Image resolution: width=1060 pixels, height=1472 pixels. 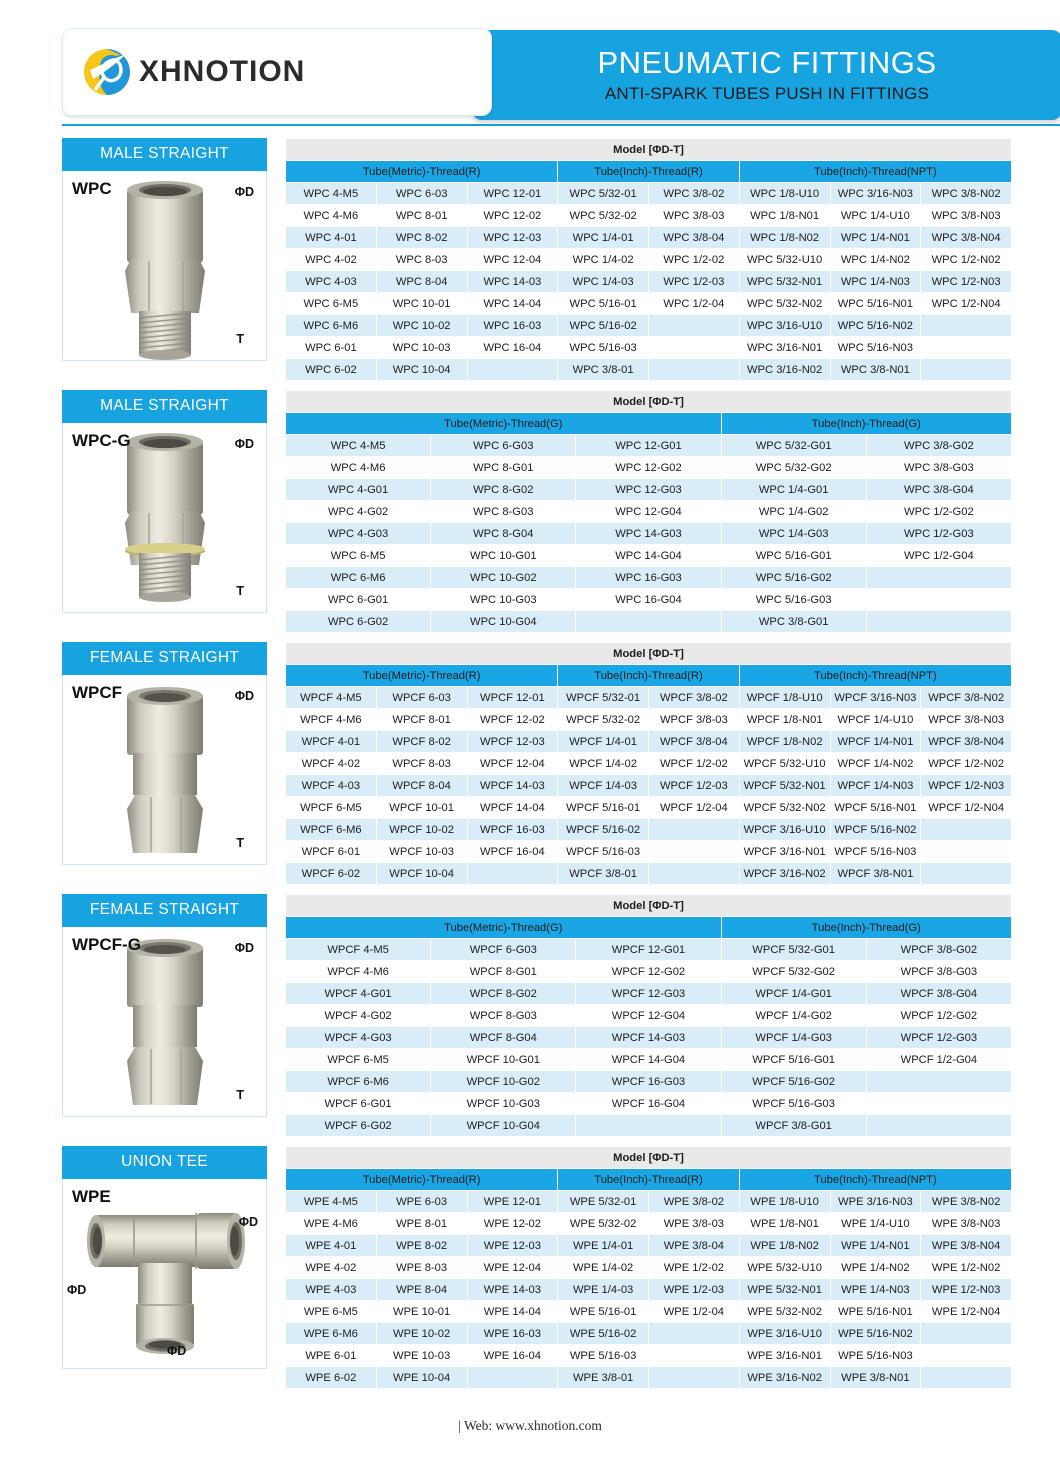 What do you see at coordinates (421, 873) in the screenshot?
I see `model-cell: WPCF 10-04` at bounding box center [421, 873].